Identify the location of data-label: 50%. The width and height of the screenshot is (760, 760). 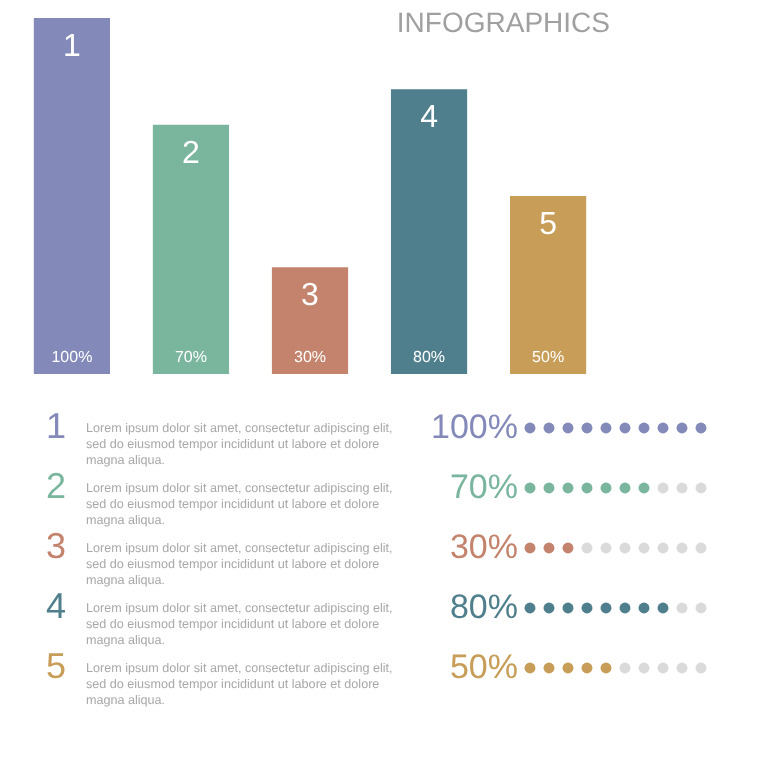
(548, 357).